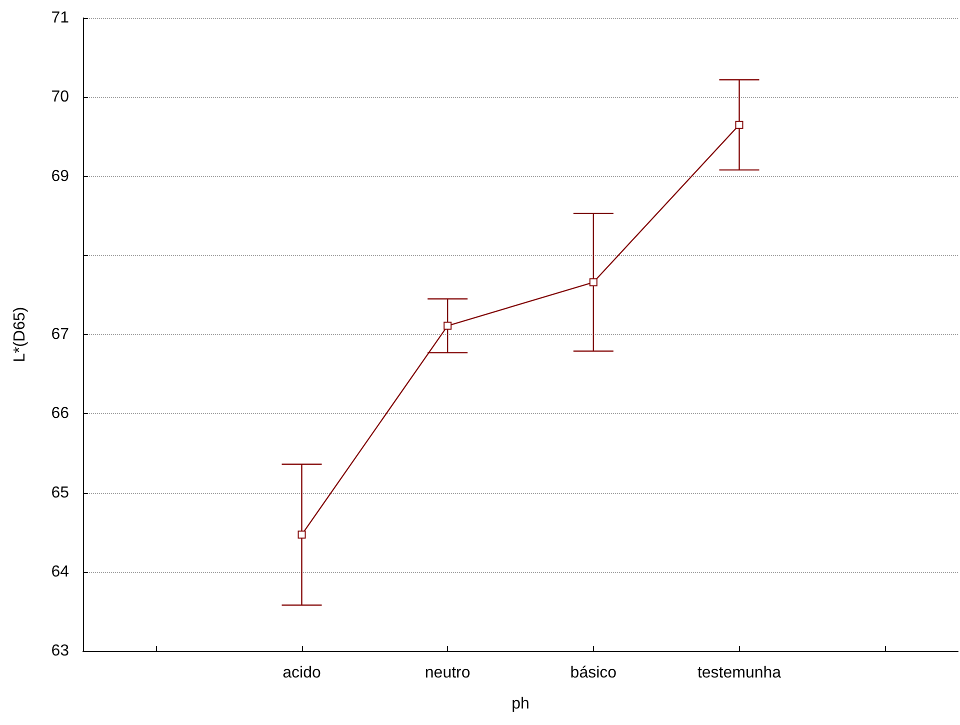 Image resolution: width=960 pixels, height=725 pixels. I want to click on x-tick-label: neutro, so click(447, 673).